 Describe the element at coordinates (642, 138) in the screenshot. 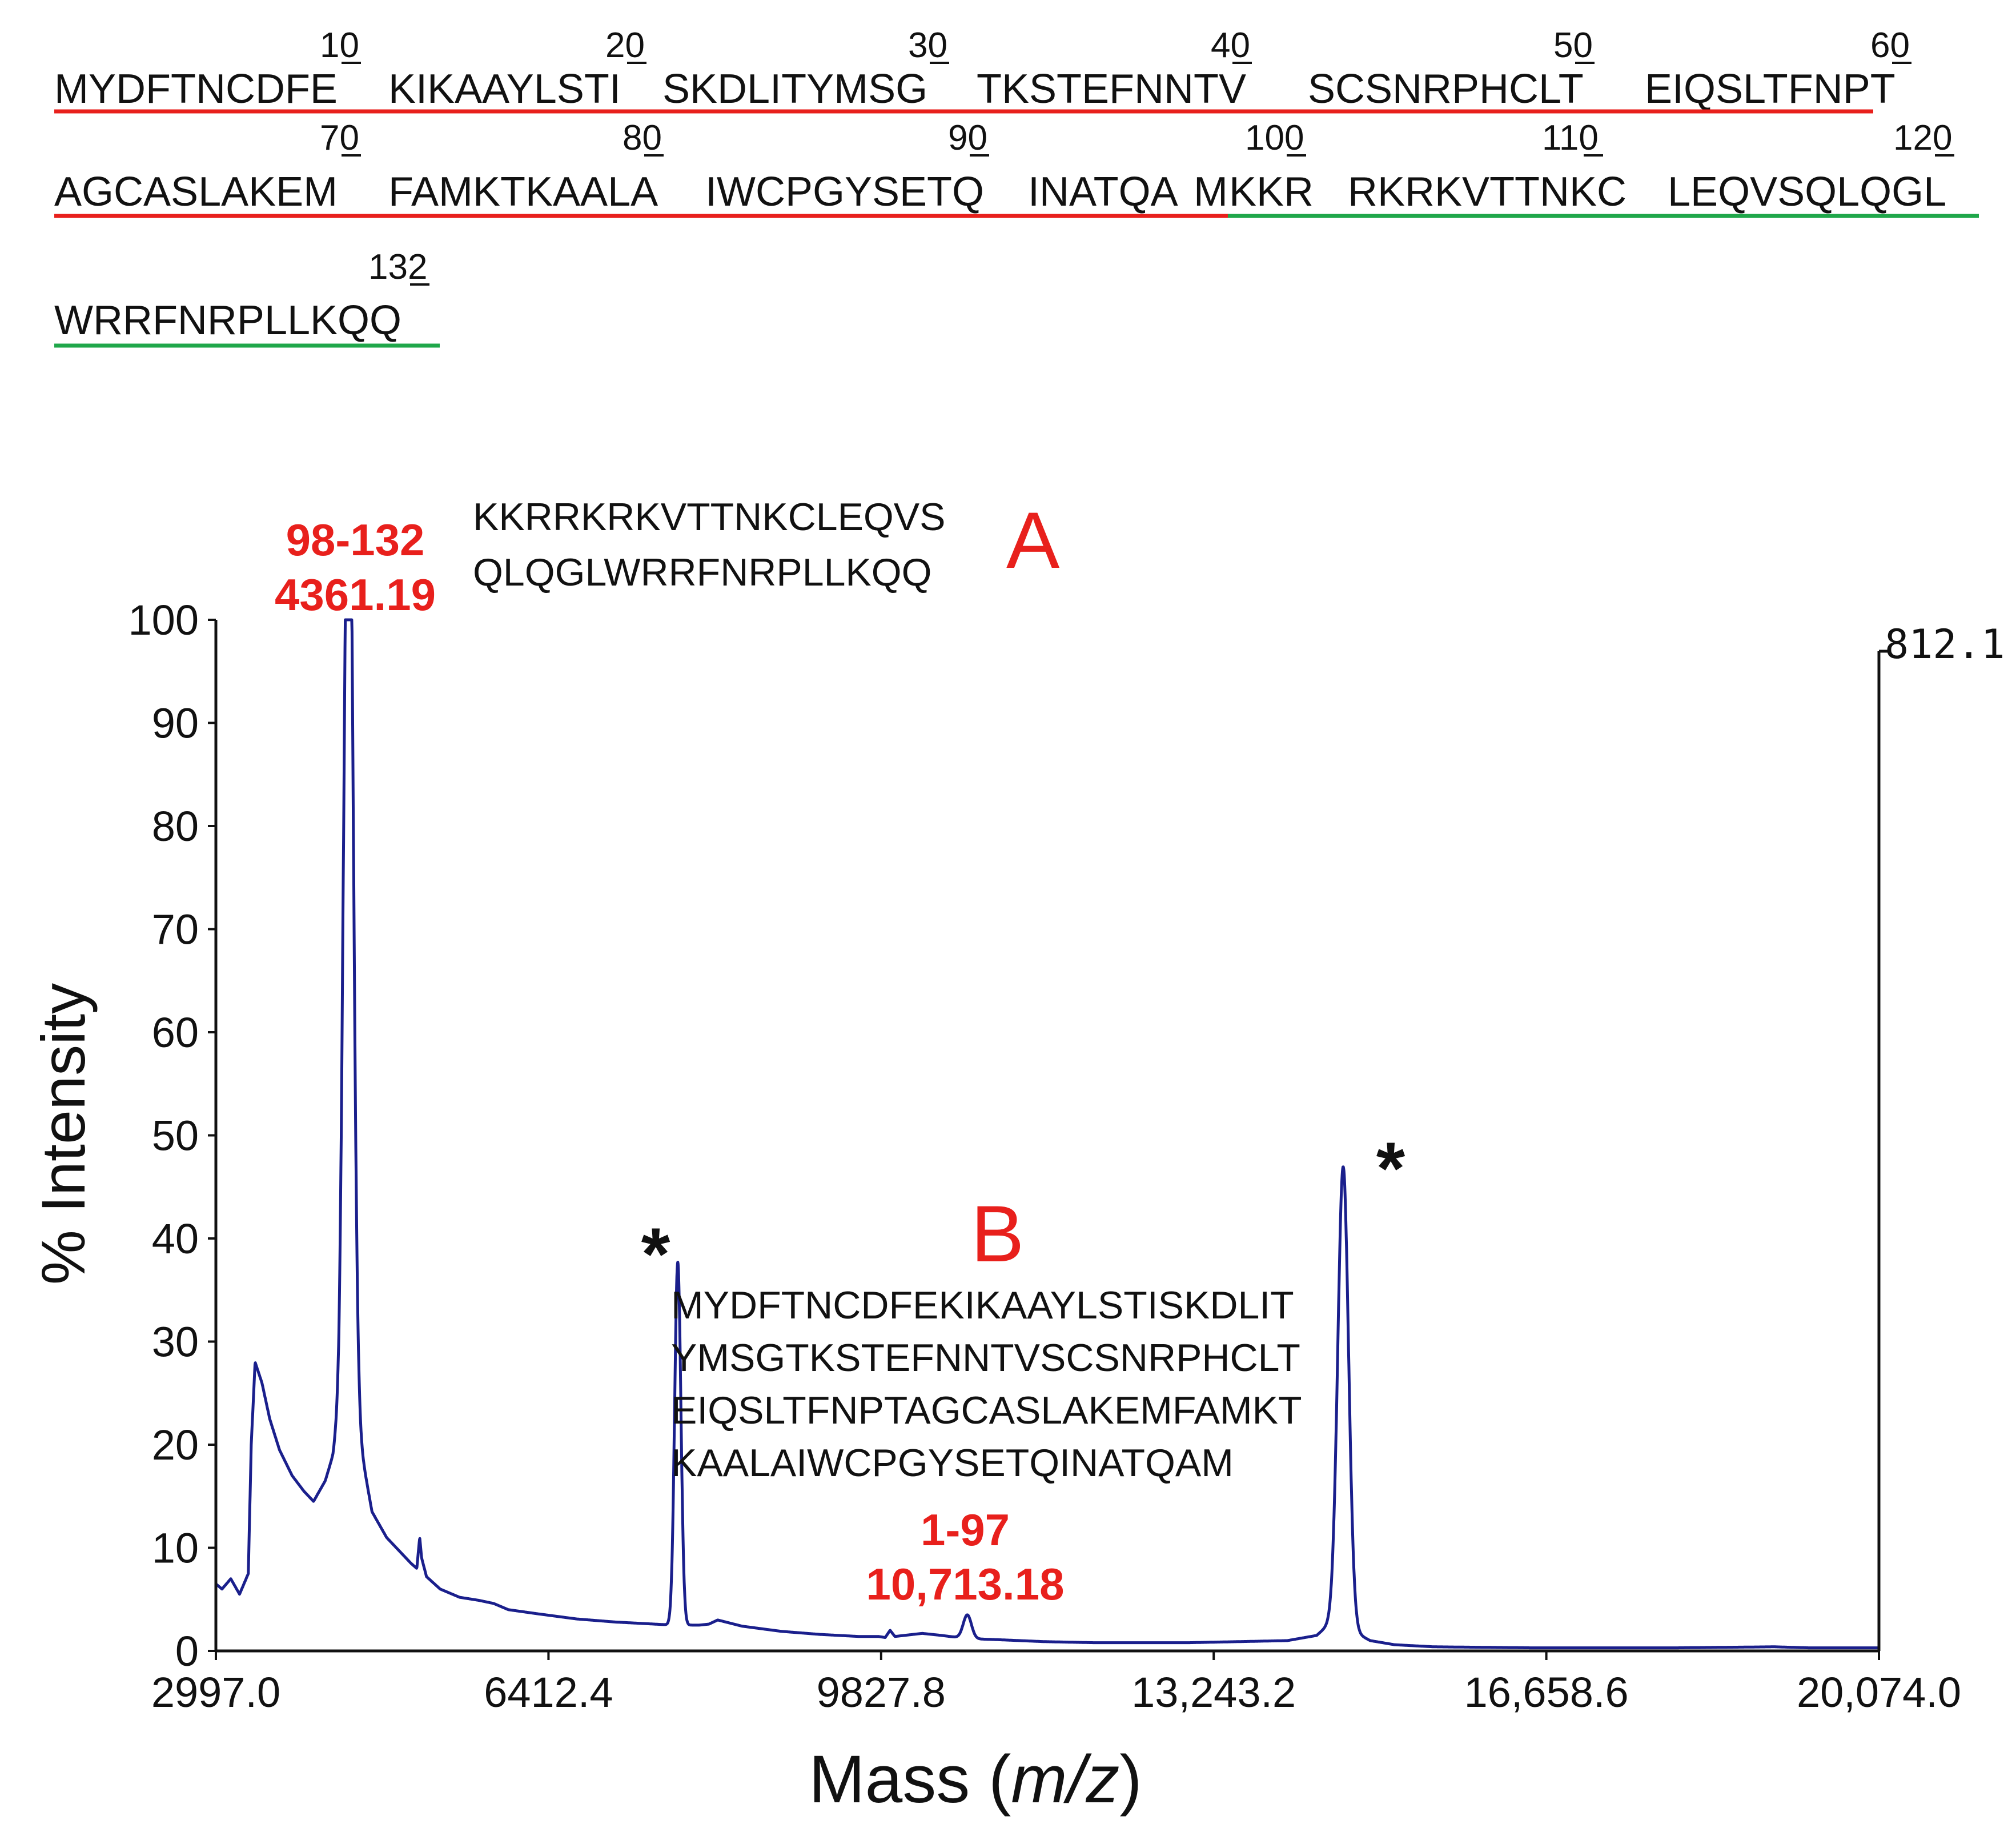

I see `residue-number-80: 80` at that location.